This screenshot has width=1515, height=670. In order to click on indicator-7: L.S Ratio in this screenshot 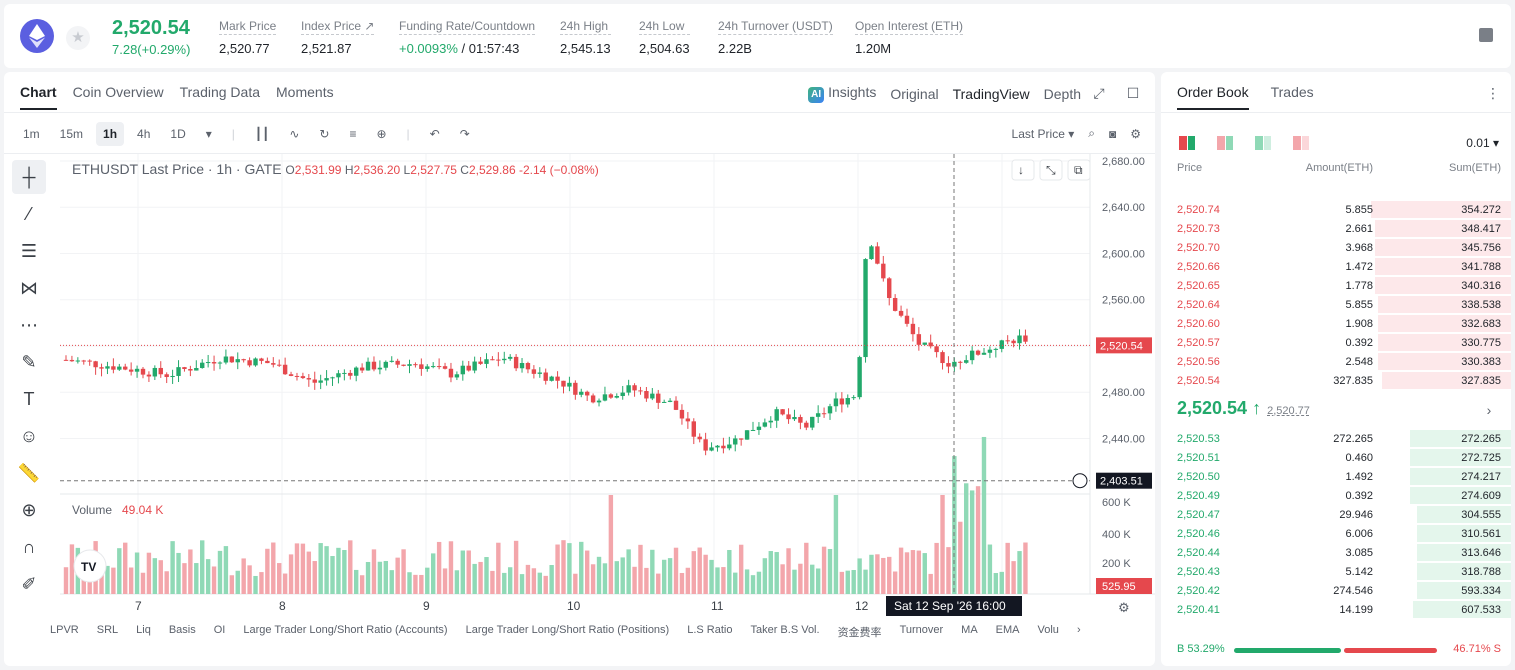, I will do `click(709, 632)`.